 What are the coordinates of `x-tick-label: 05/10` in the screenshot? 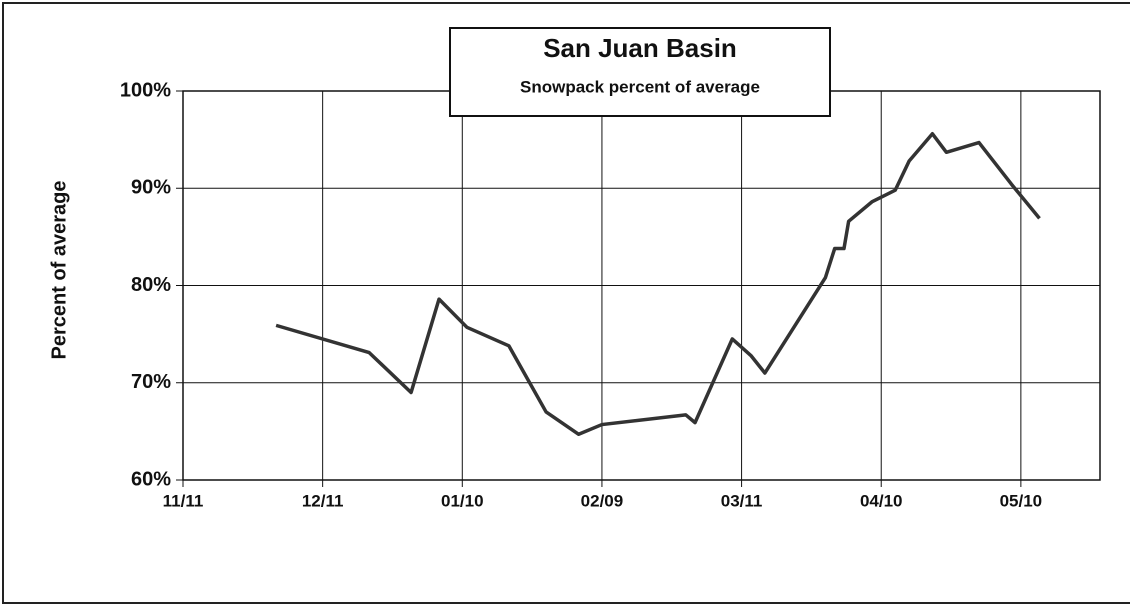 It's located at (1021, 500).